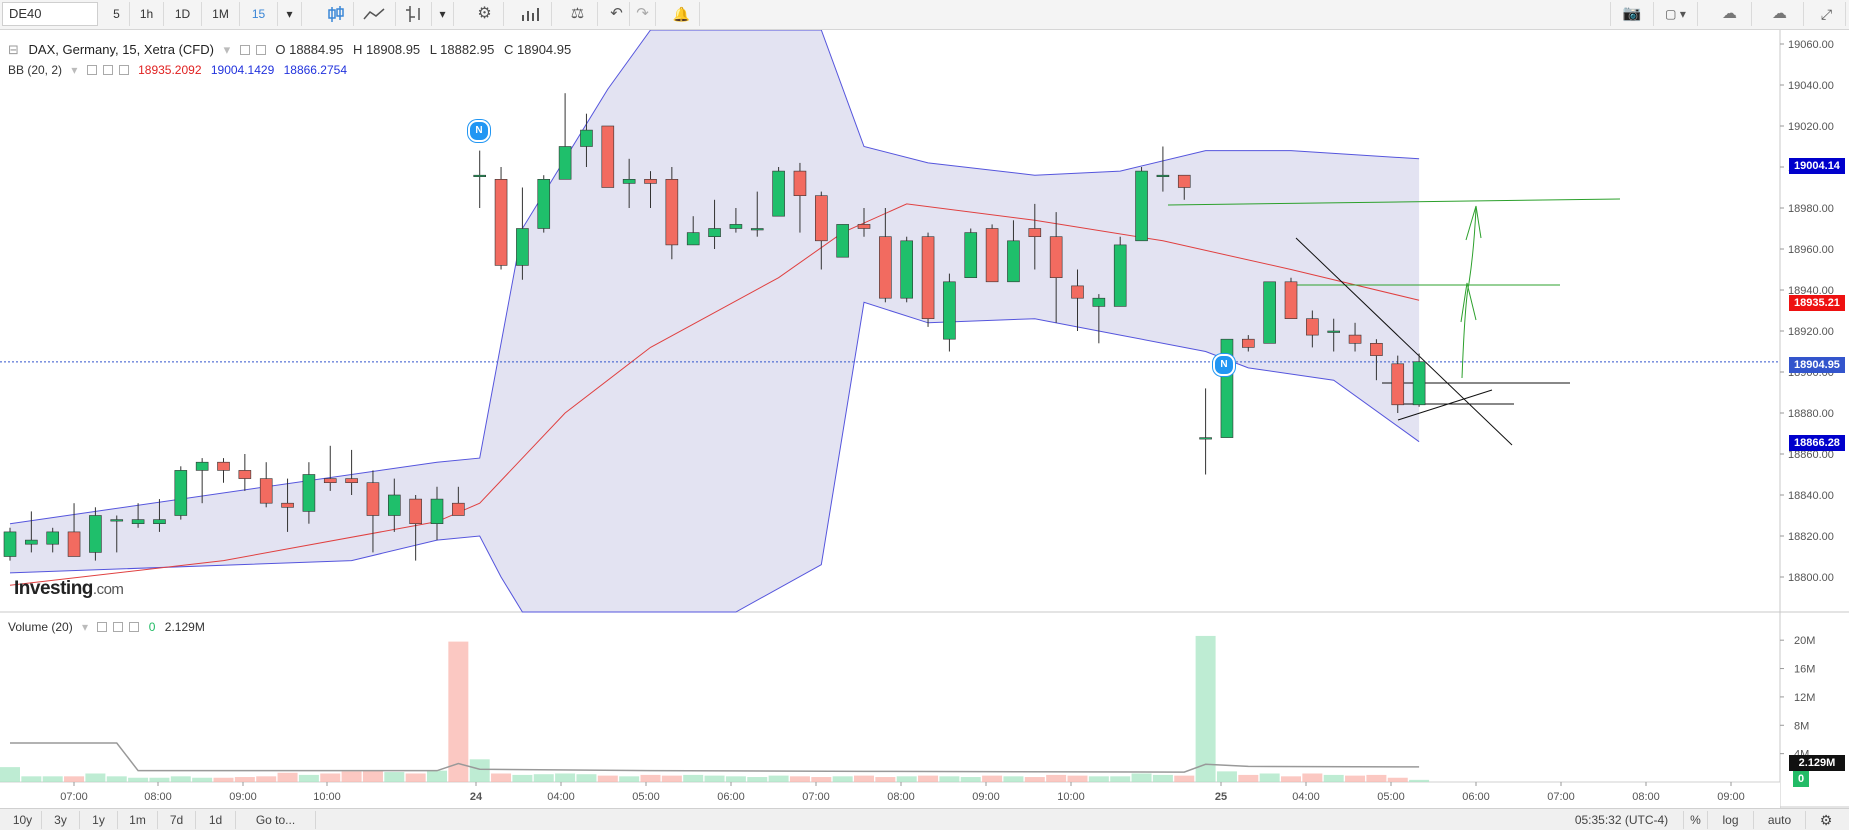 The width and height of the screenshot is (1849, 830). Describe the element at coordinates (290, 14) in the screenshot. I see `interval-dropdown-icon: ▾` at that location.